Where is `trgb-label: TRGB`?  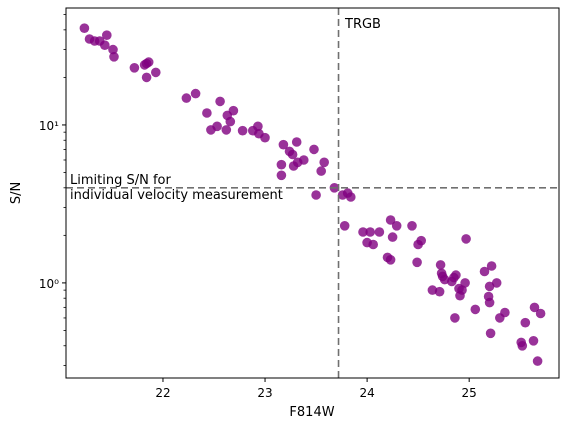
trgb-label: TRGB is located at coordinates (362, 24).